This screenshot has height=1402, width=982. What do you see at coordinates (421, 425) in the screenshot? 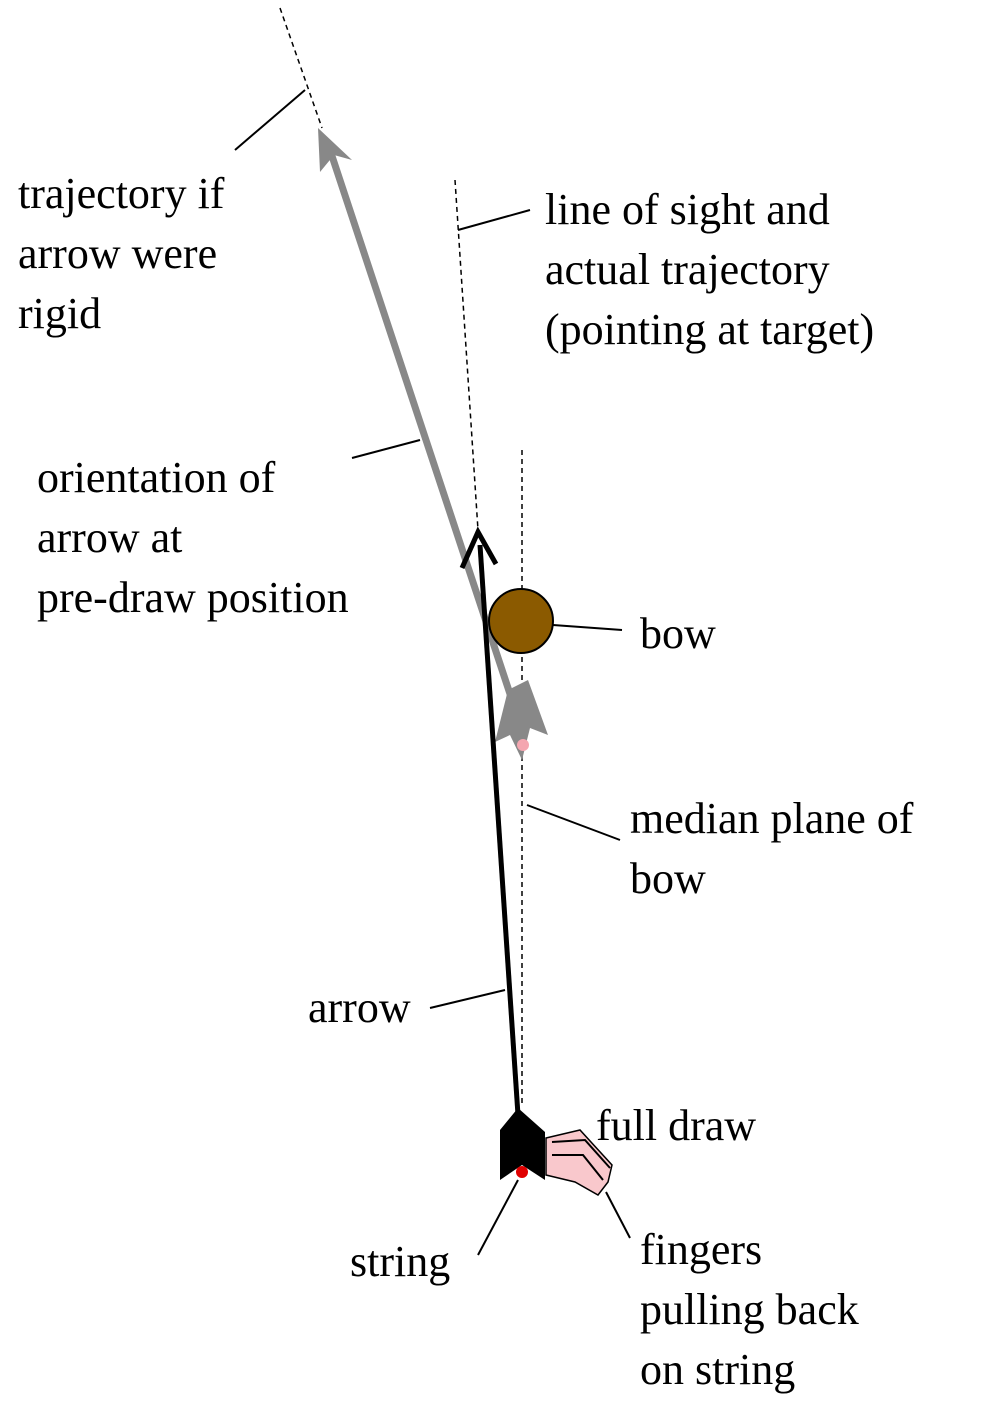
I see `rigid-arrow-shaft` at bounding box center [421, 425].